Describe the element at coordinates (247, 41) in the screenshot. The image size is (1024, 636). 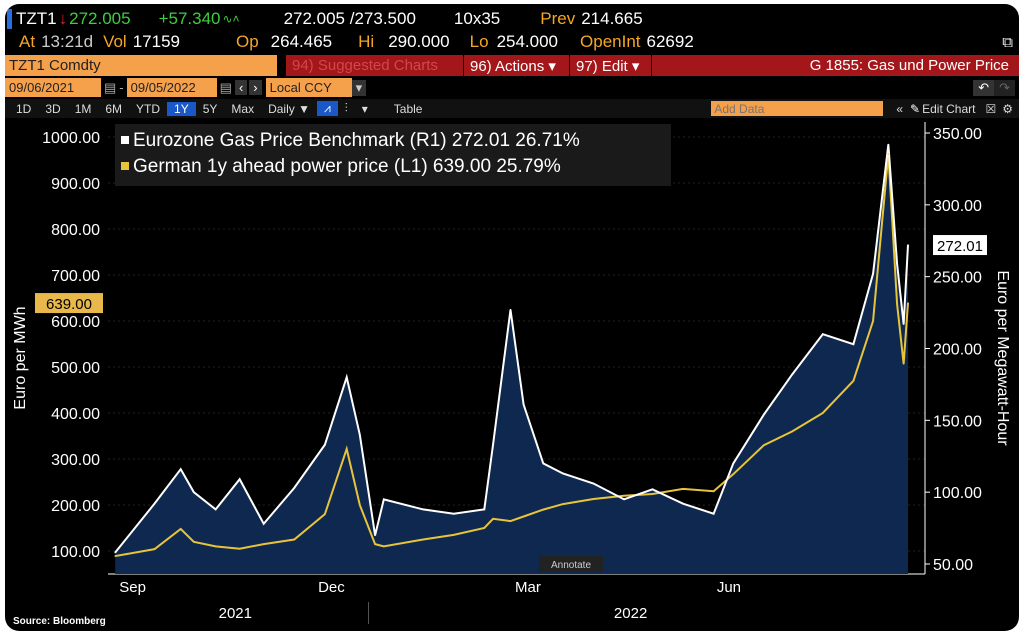
I see `op-label: Op` at that location.